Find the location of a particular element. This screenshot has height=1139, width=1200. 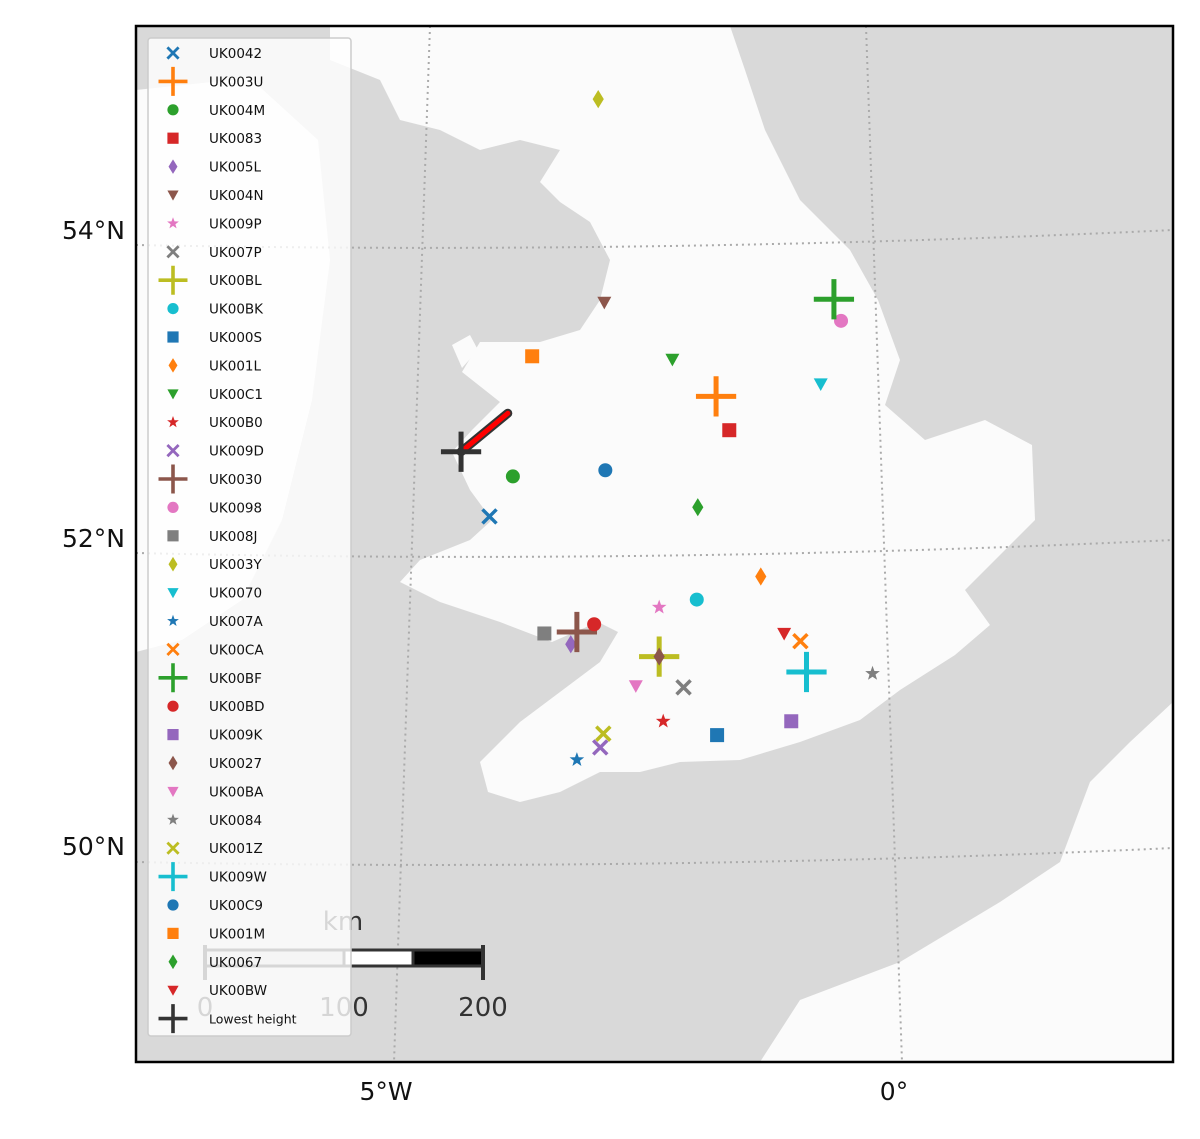

legend-item: UK00CA is located at coordinates (215, 650).